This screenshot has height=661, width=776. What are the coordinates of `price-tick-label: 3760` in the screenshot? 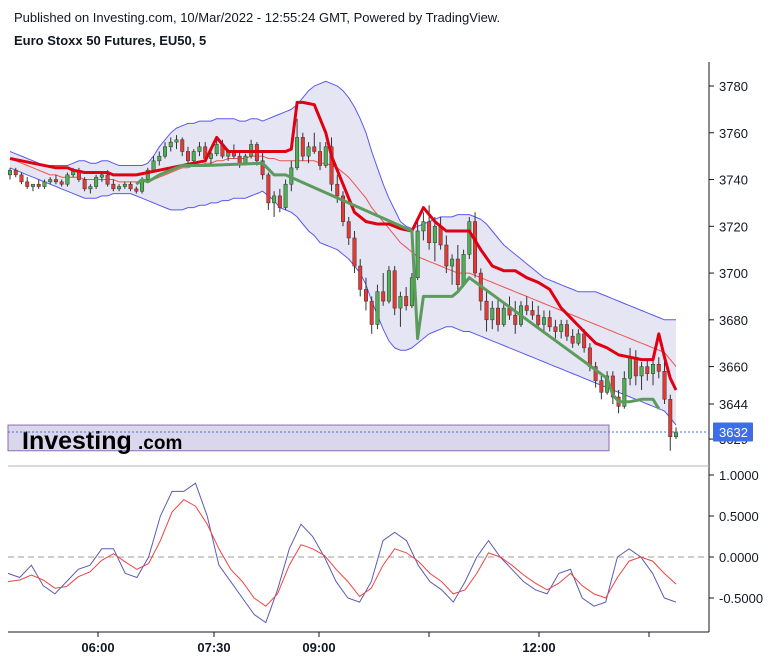 It's located at (733, 133).